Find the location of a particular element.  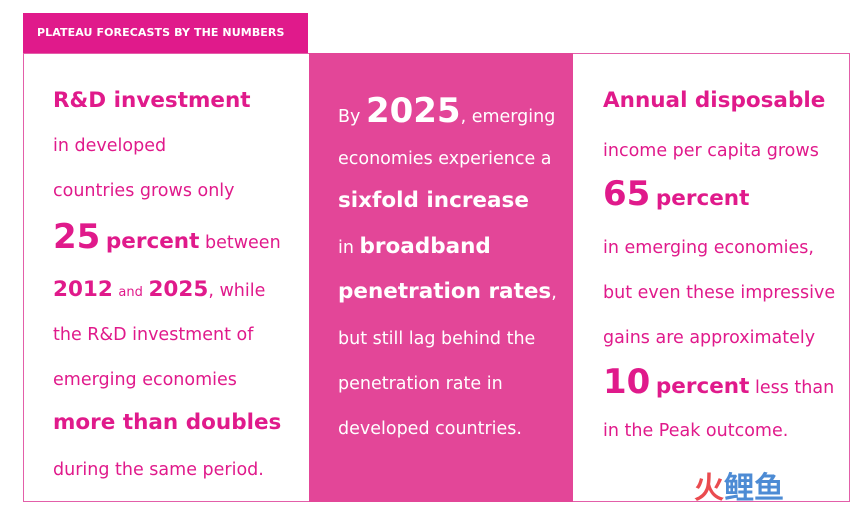

line: more than doubles is located at coordinates (167, 423).